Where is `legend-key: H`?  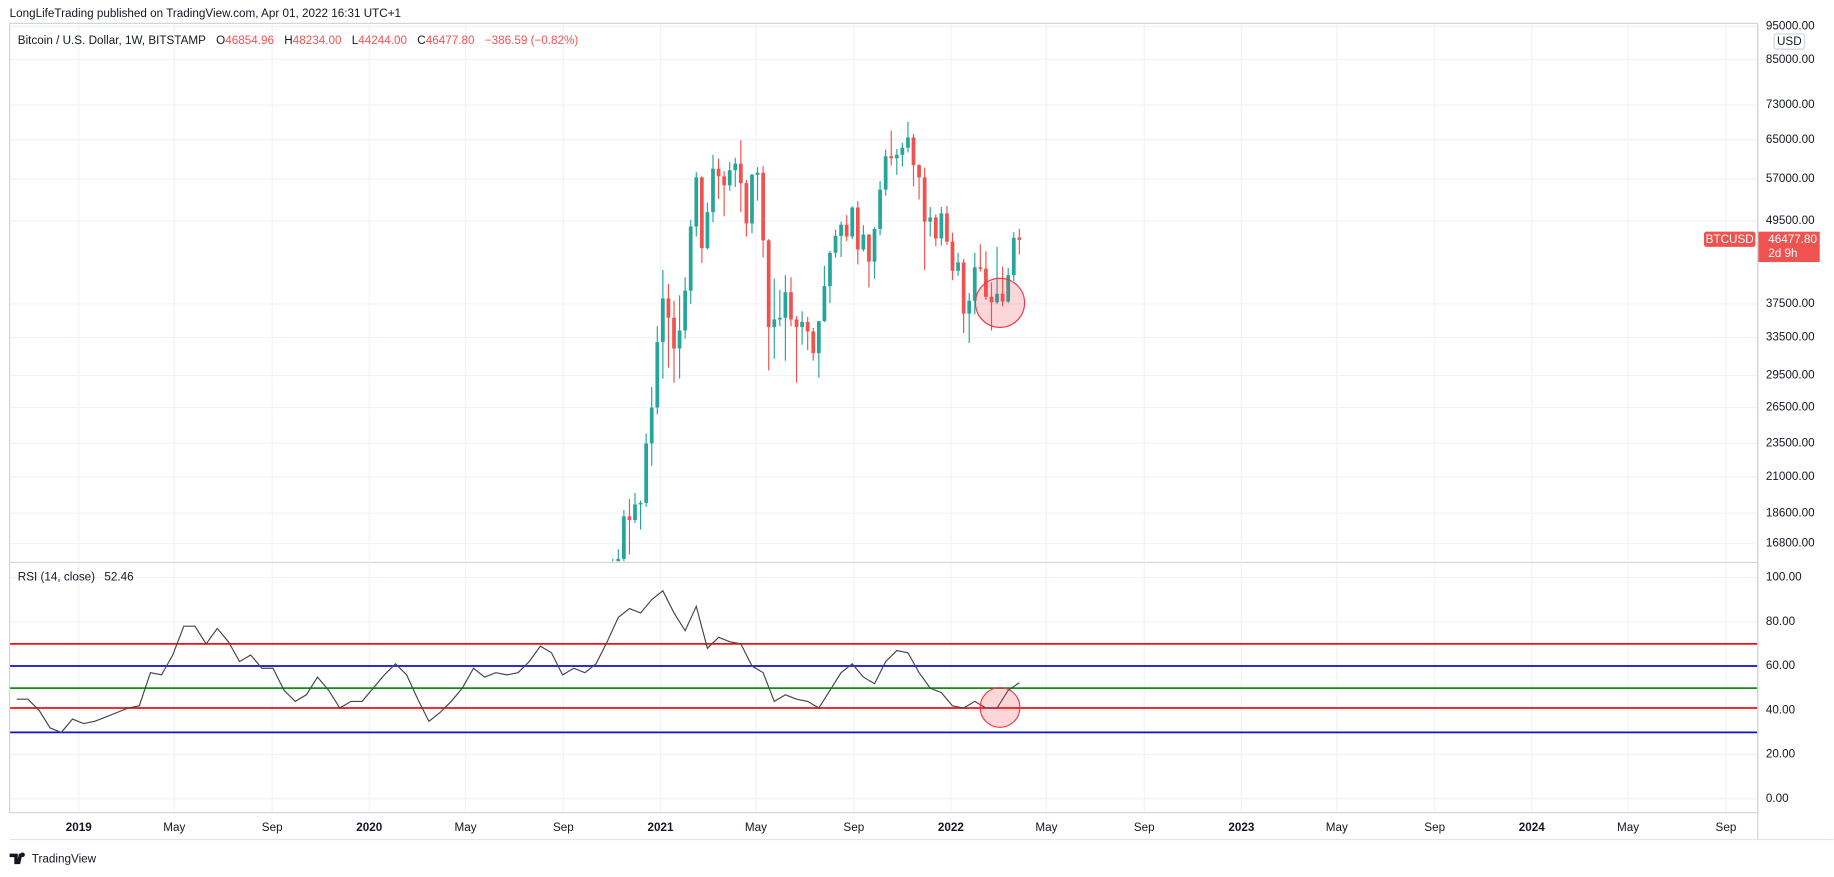 legend-key: H is located at coordinates (288, 40).